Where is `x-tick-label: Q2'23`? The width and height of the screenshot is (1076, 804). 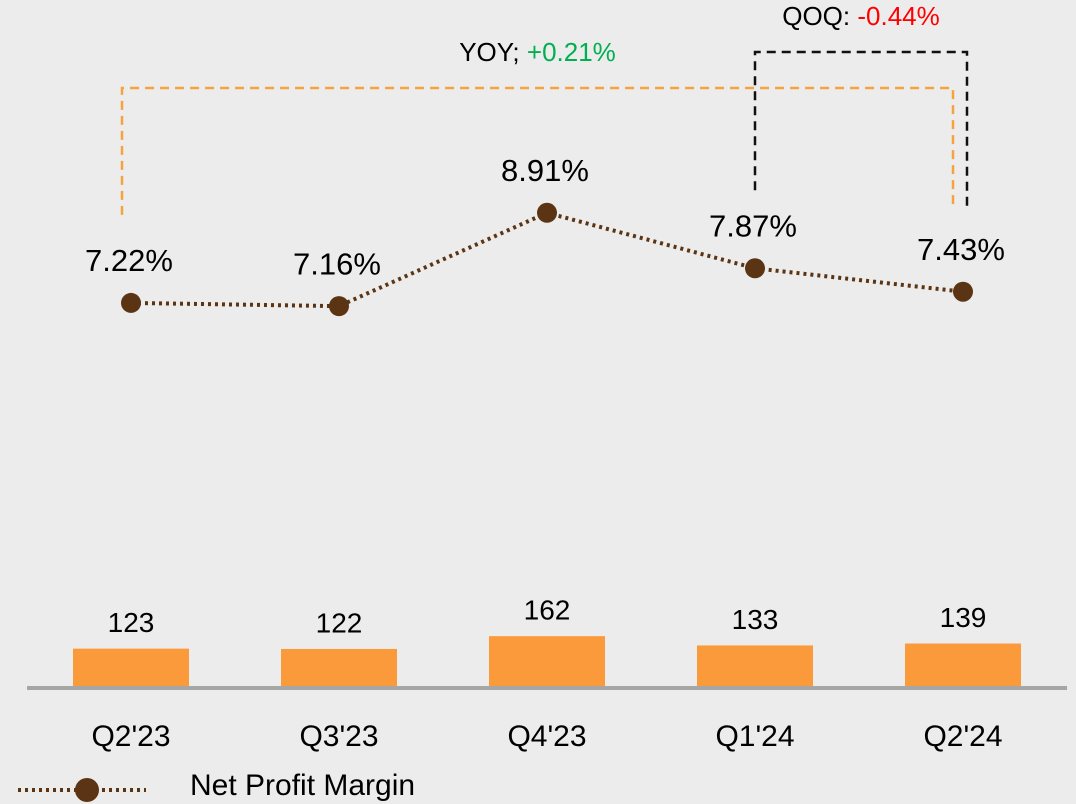
x-tick-label: Q2'23 is located at coordinates (130, 736).